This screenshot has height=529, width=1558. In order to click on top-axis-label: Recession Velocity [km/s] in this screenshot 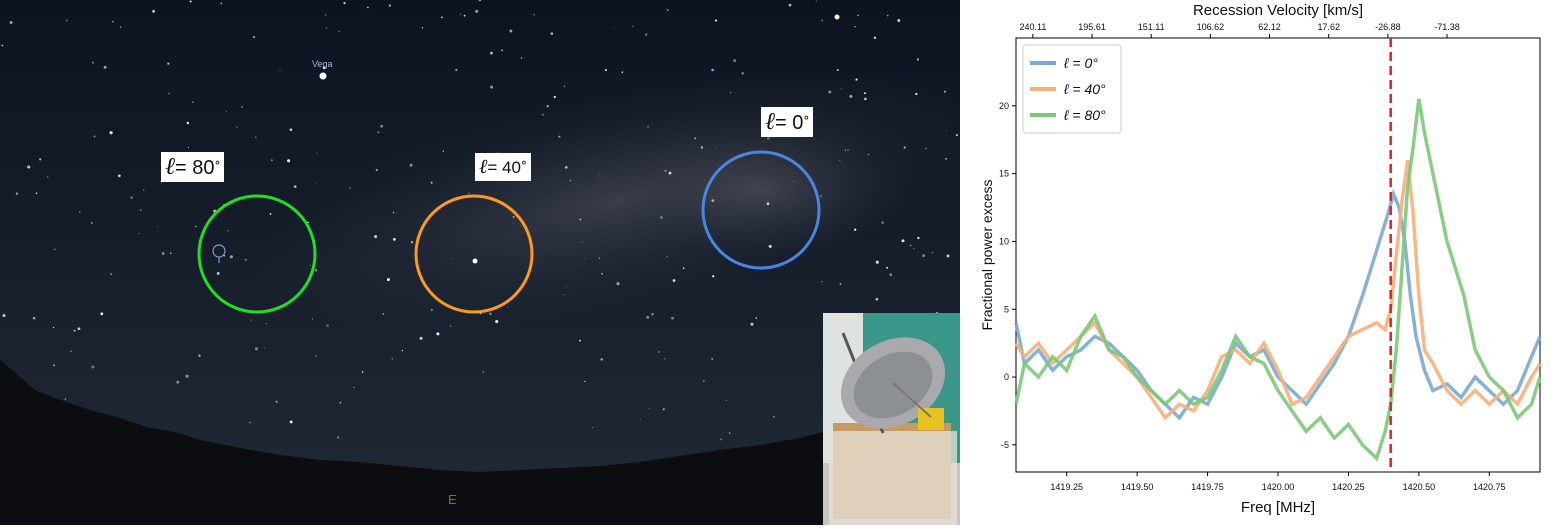, I will do `click(1278, 10)`.